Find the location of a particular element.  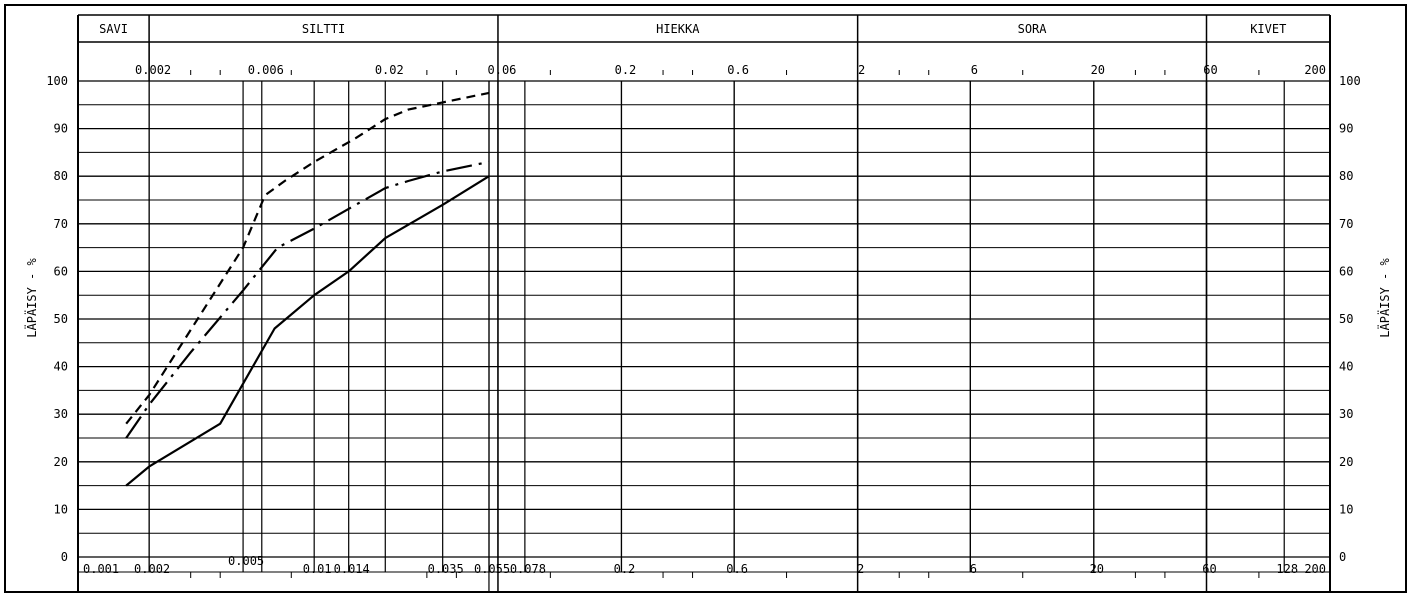

top-tick-label: 2 is located at coordinates (861, 70).